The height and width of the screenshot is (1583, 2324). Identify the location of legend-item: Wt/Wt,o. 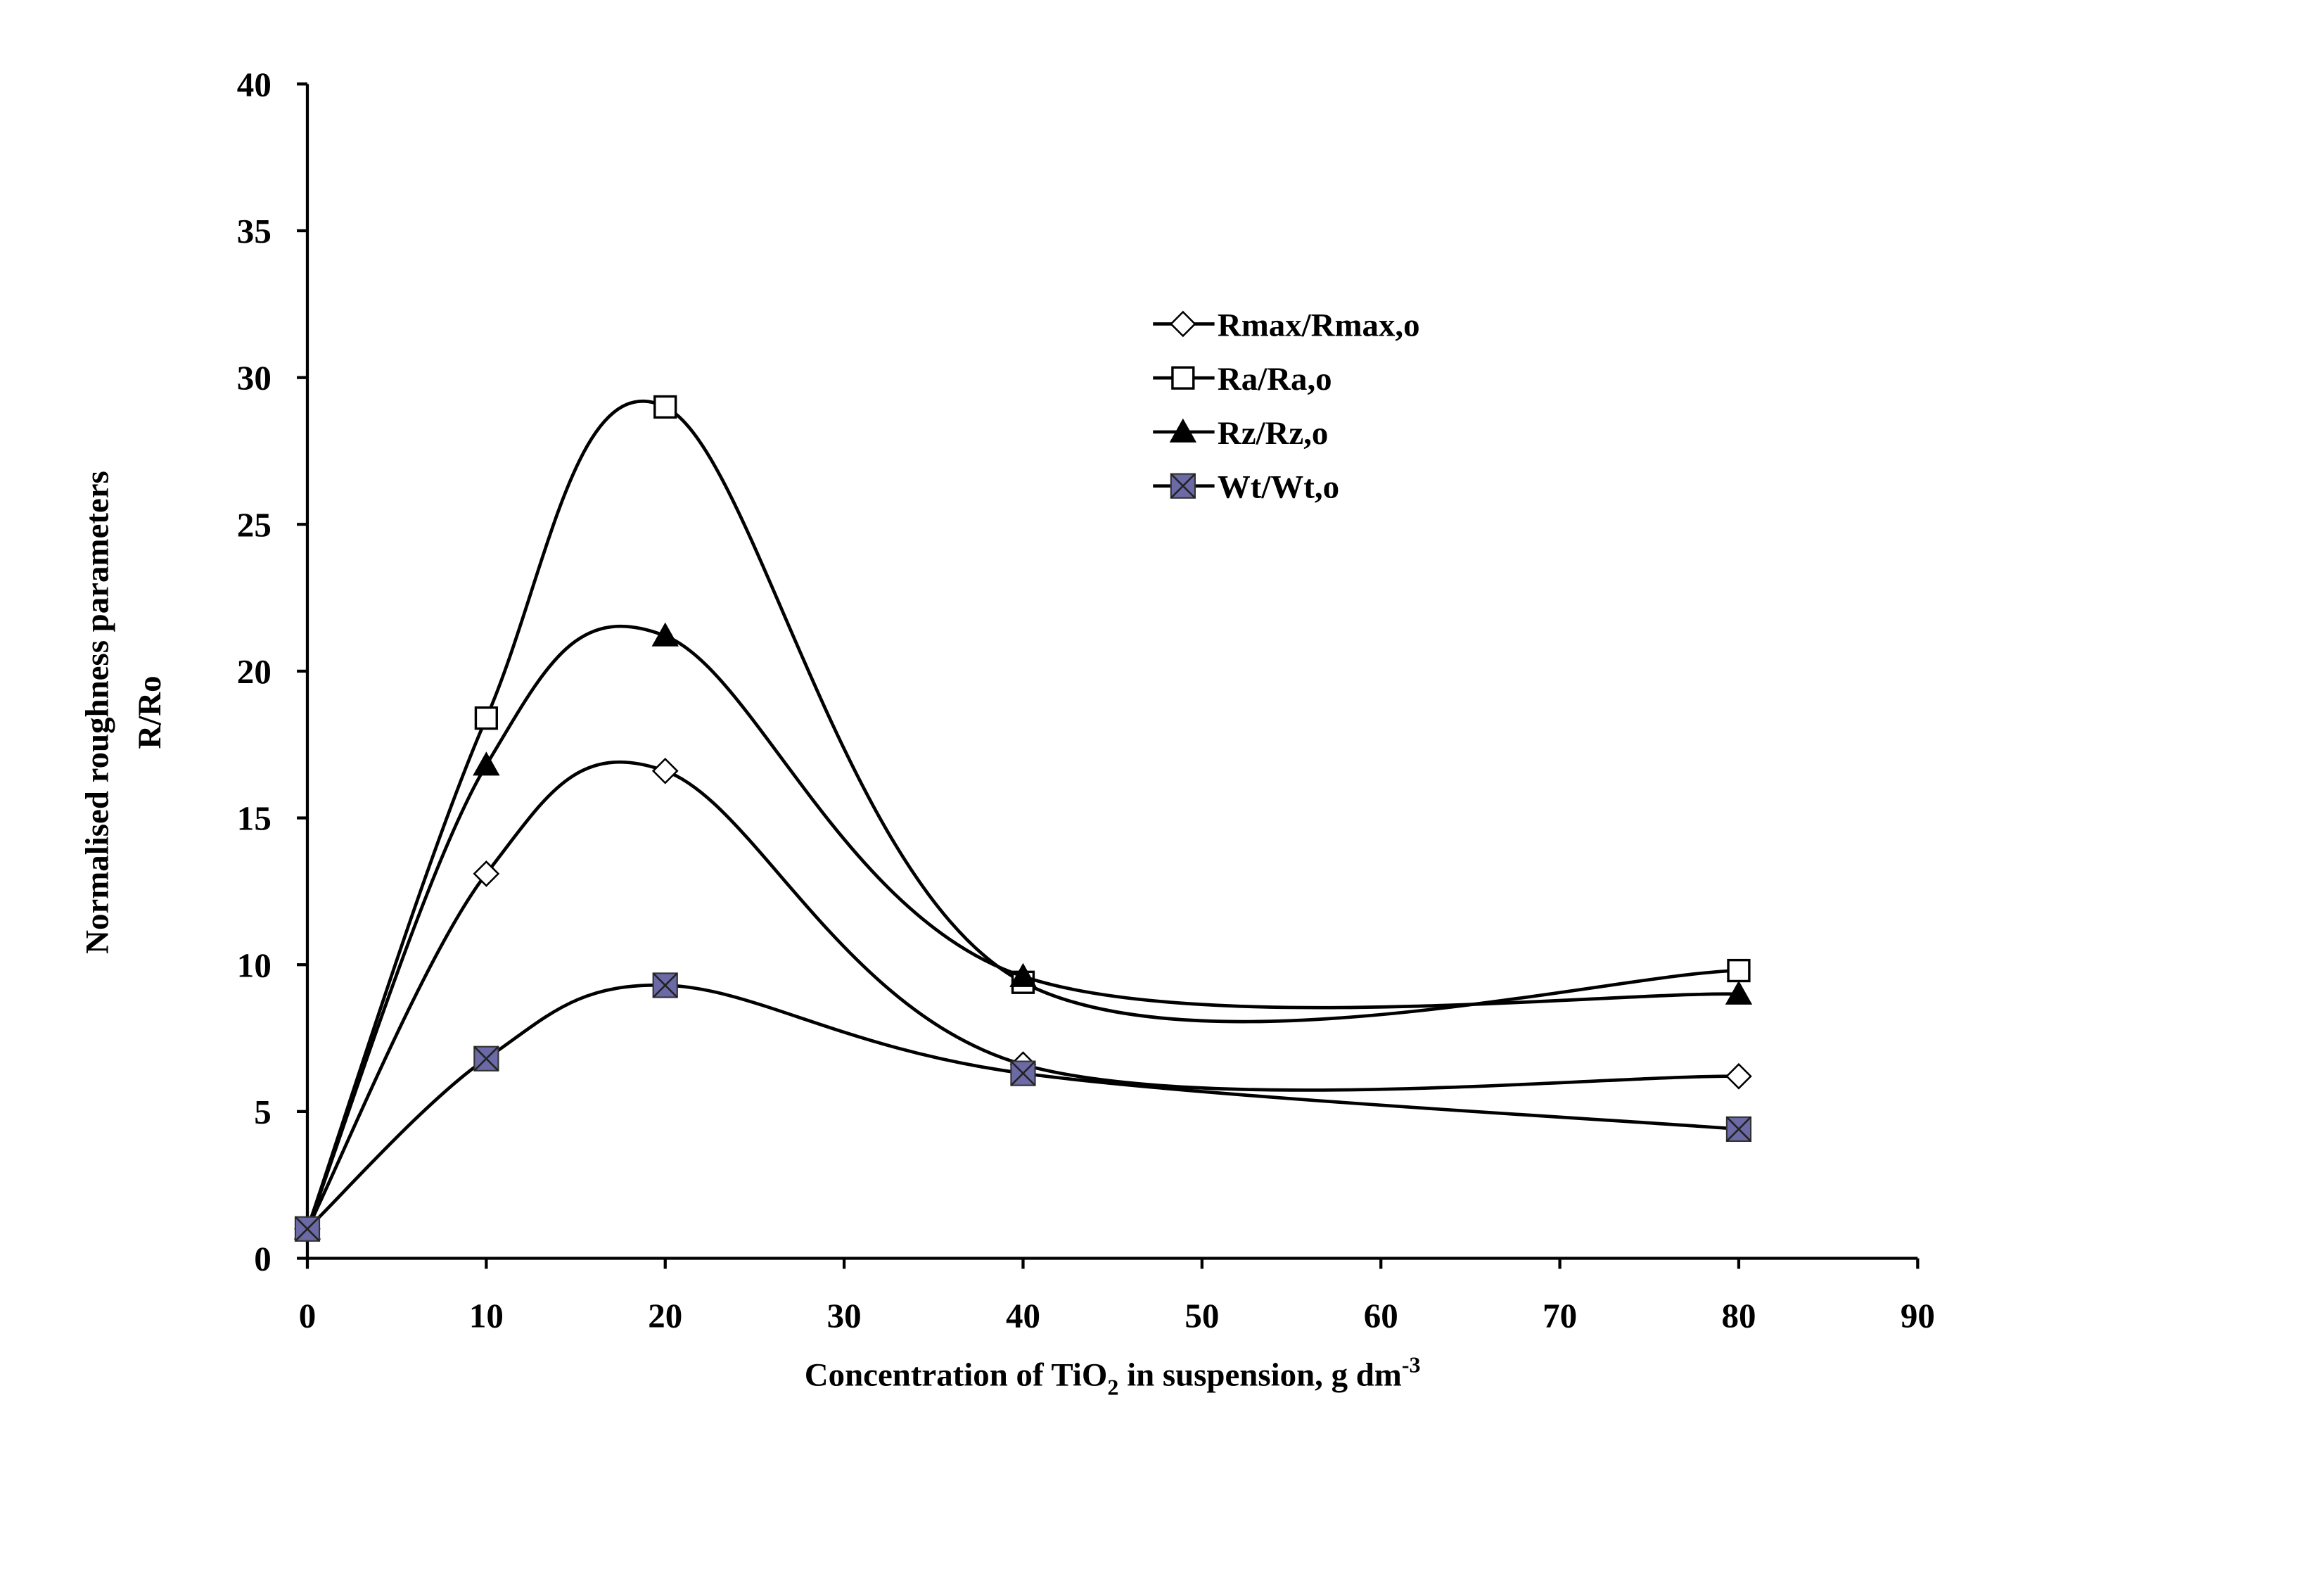
(1246, 487).